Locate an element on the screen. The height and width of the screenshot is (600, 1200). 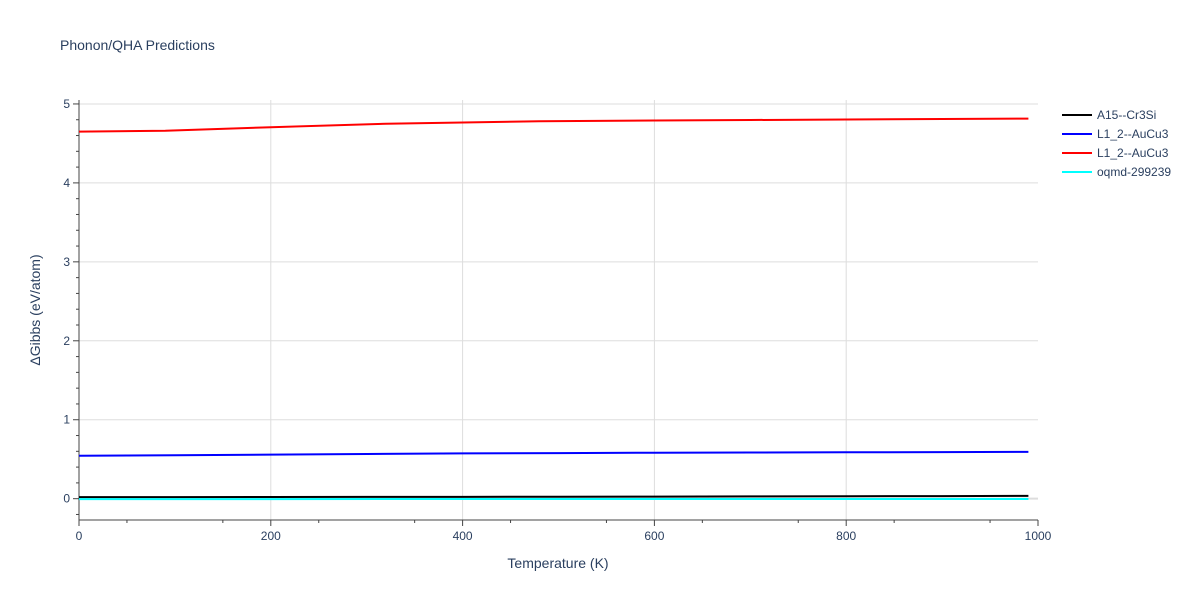
y-tick-label: 5 is located at coordinates (66, 104).